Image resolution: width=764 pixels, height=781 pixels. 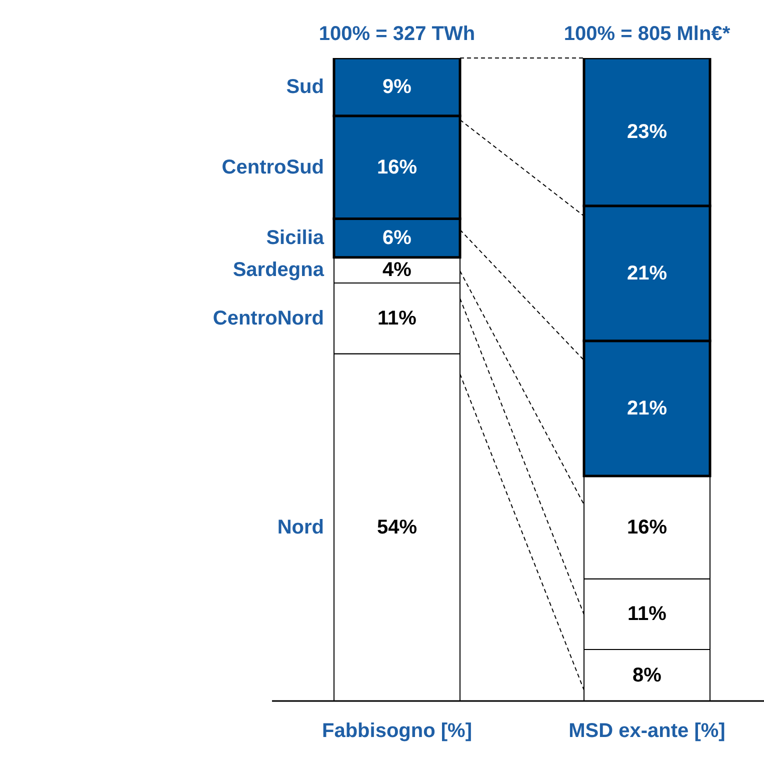 I want to click on data-label: 54%, so click(x=397, y=527).